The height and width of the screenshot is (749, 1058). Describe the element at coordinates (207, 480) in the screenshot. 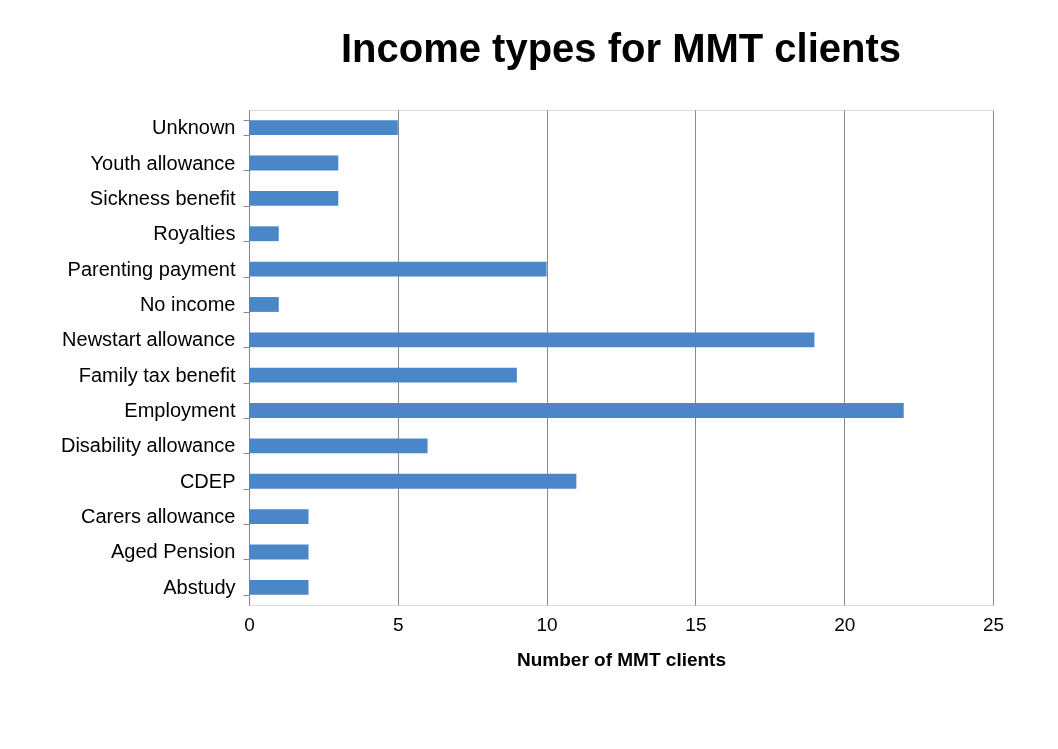

I see `y-tick-label: CDEP` at that location.